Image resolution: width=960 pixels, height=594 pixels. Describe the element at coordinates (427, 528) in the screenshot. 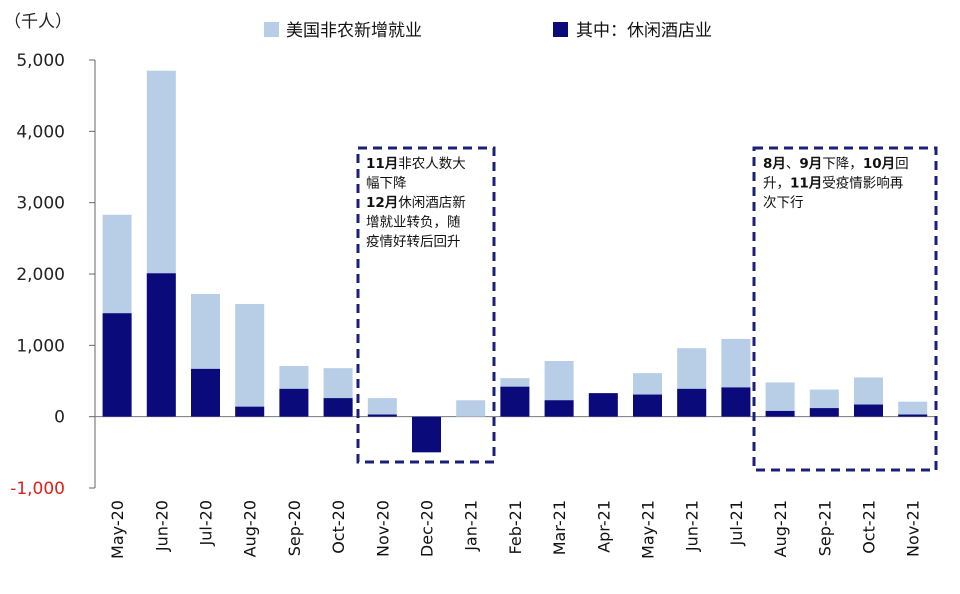

I see `x-tick-label: Dec-20` at that location.